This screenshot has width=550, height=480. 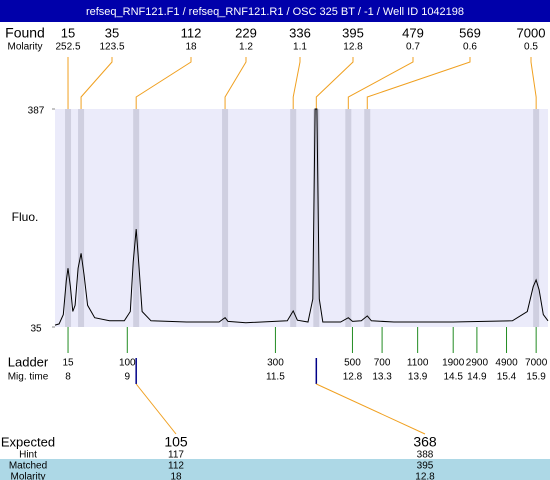 What do you see at coordinates (68, 363) in the screenshot?
I see `ladder-size: 15` at bounding box center [68, 363].